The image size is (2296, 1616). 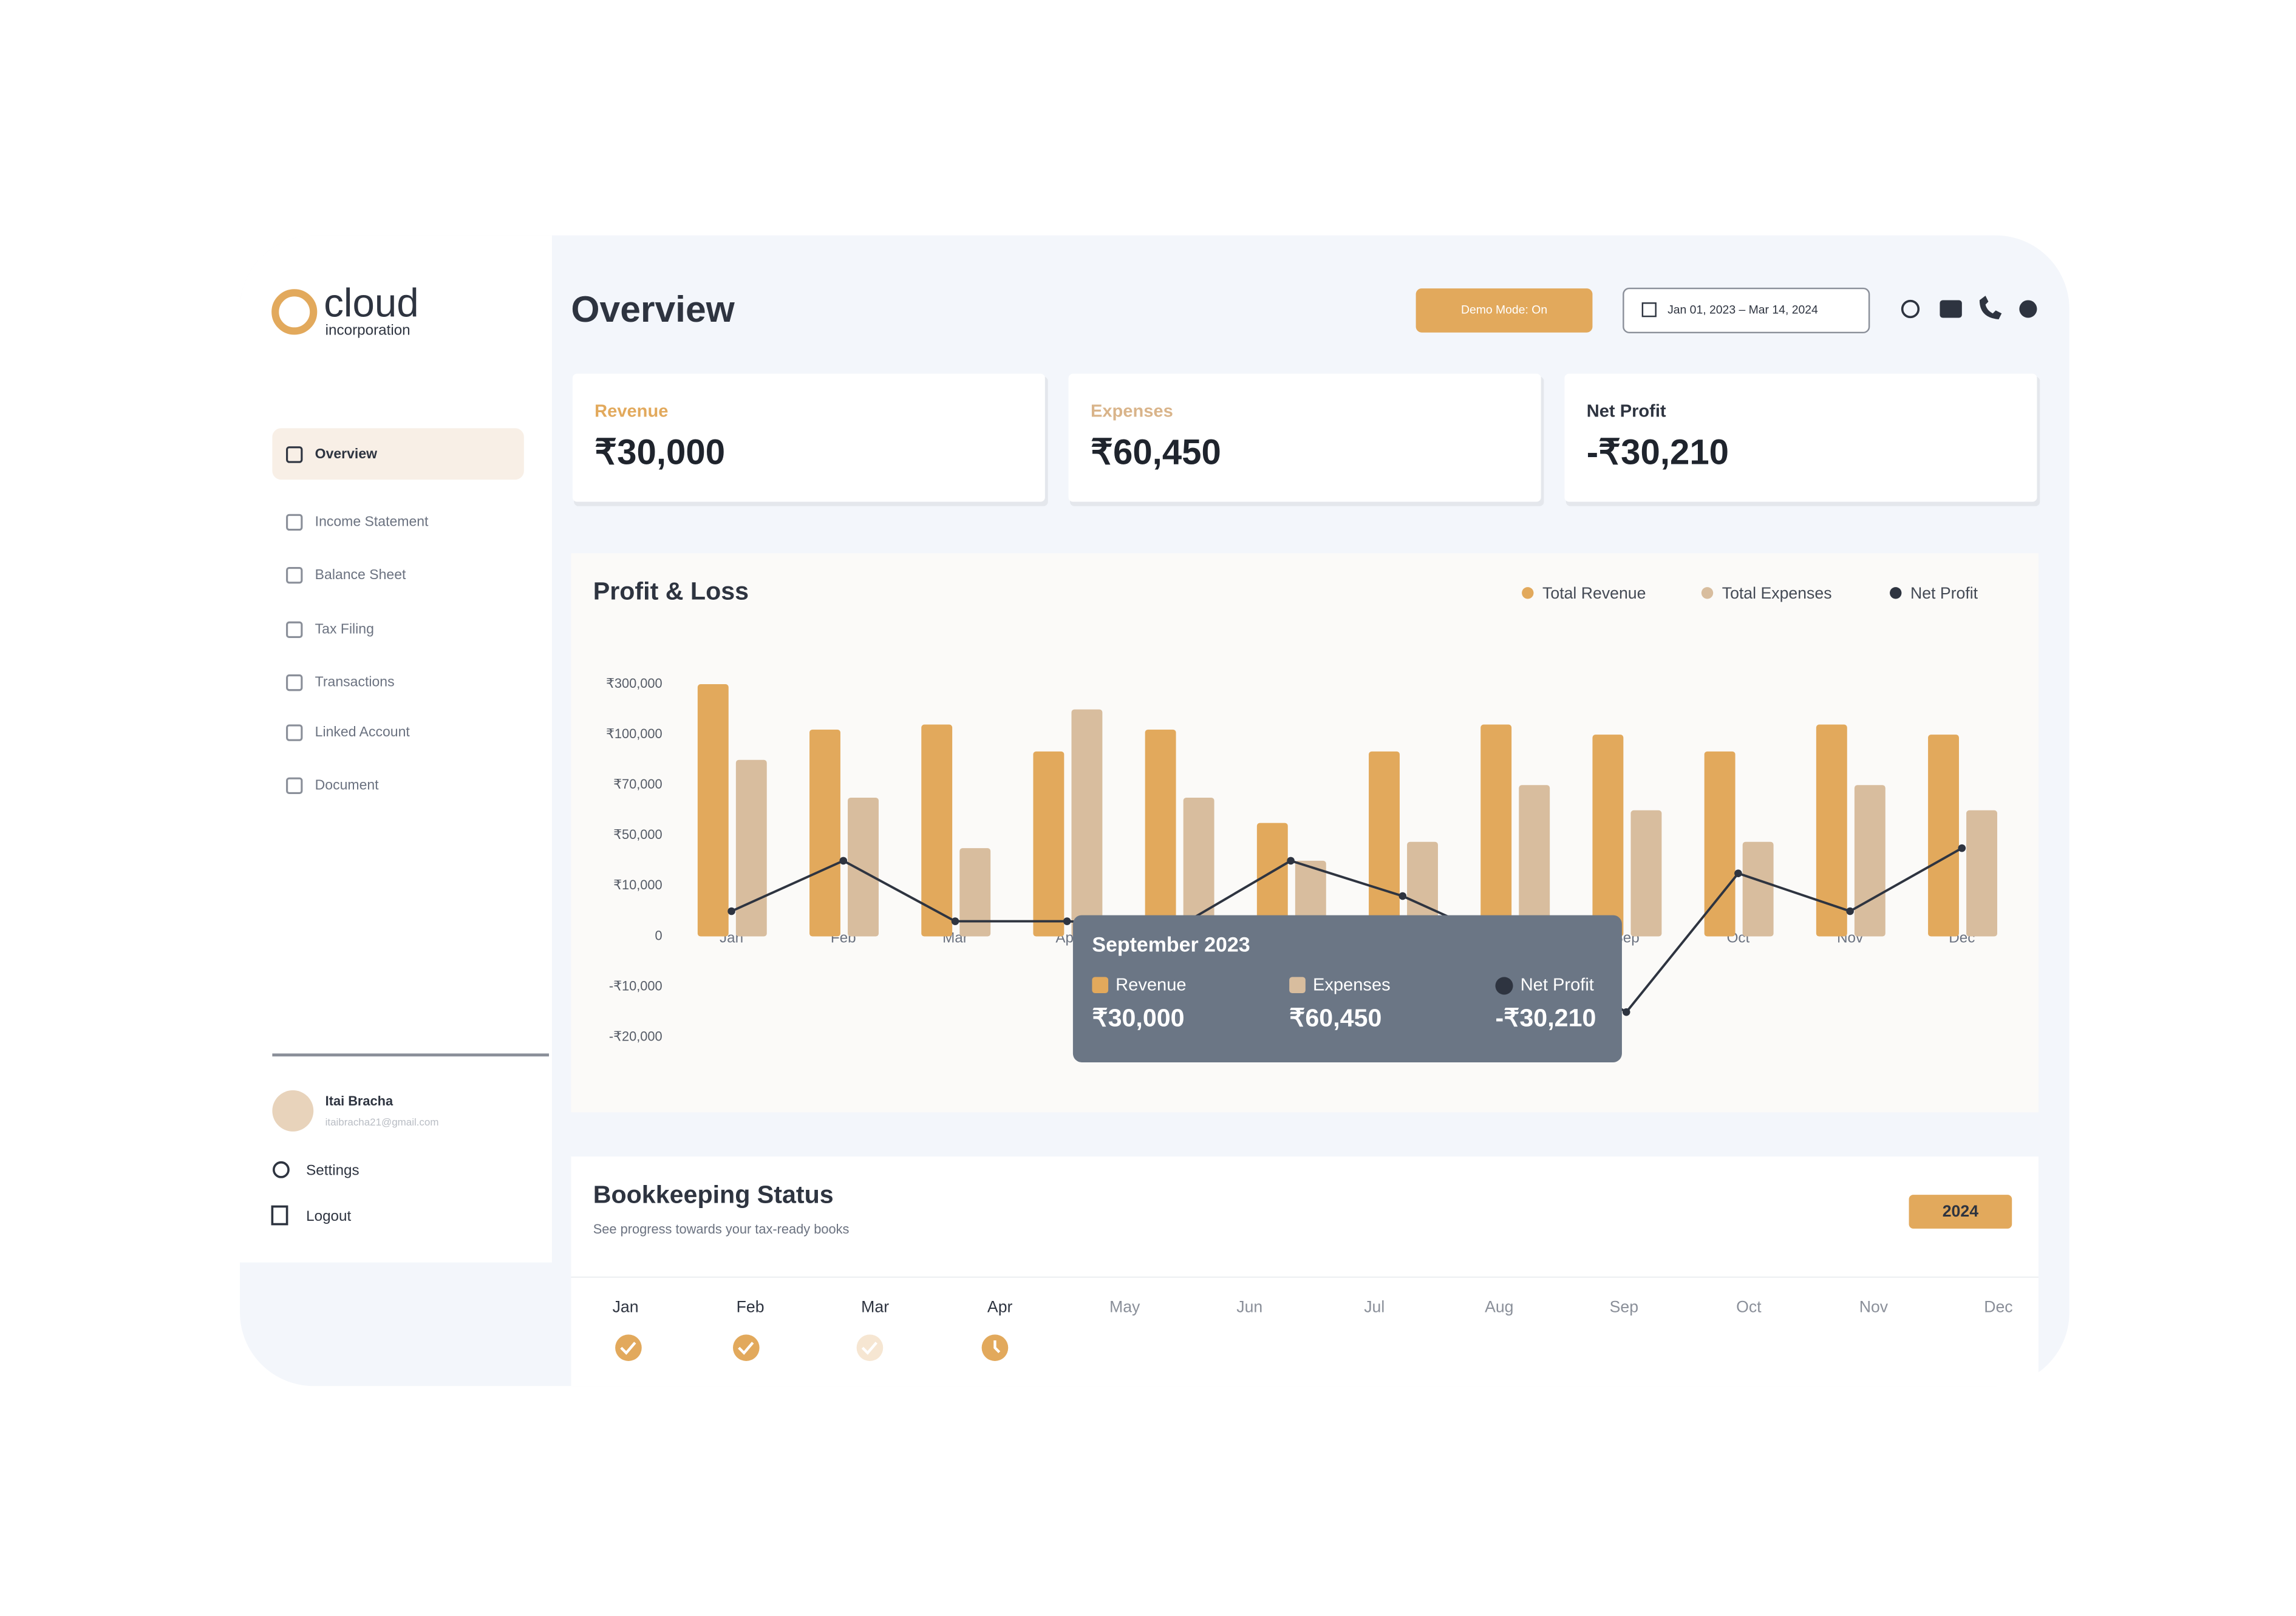 What do you see at coordinates (875, 1307) in the screenshot?
I see `month-label: Mar` at bounding box center [875, 1307].